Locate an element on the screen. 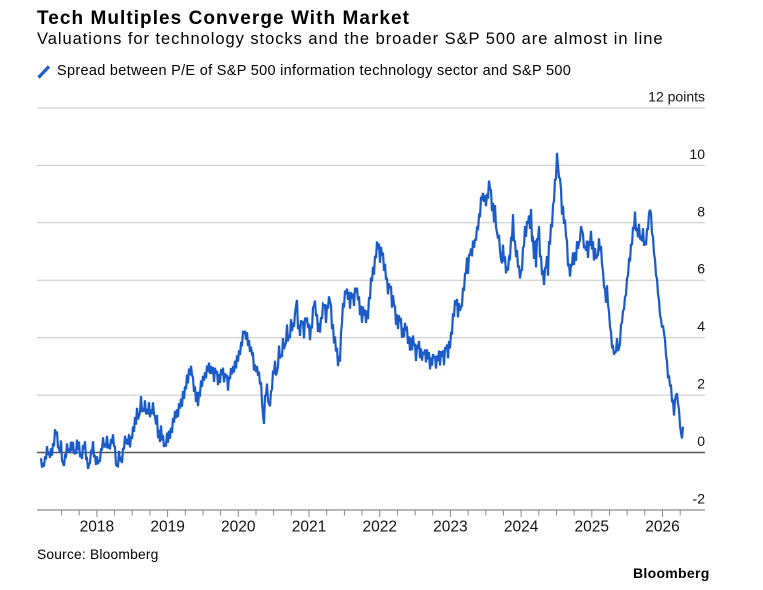 Image resolution: width=763 pixels, height=590 pixels. svg-text: 2018 is located at coordinates (97, 526).